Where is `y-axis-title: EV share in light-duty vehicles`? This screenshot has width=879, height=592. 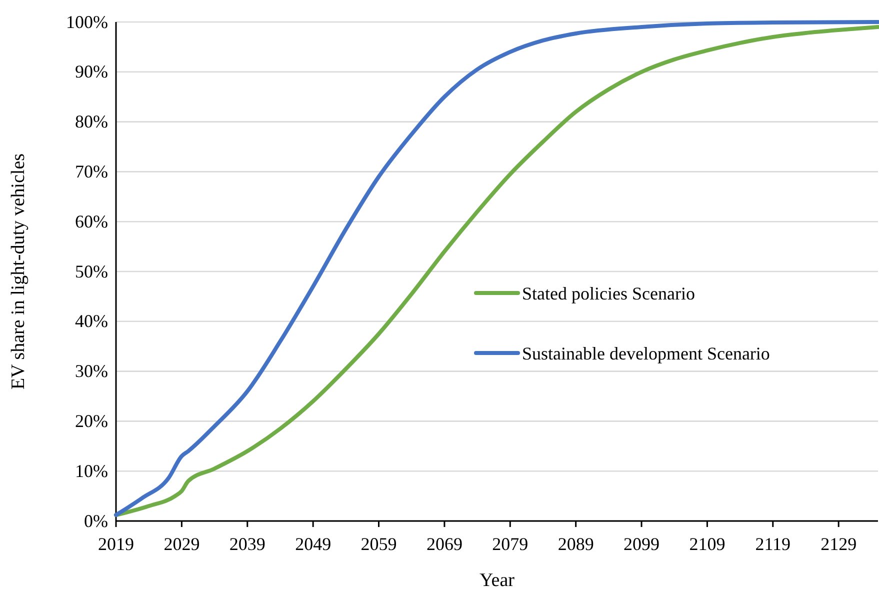
y-axis-title: EV share in light-duty vehicles is located at coordinates (18, 271).